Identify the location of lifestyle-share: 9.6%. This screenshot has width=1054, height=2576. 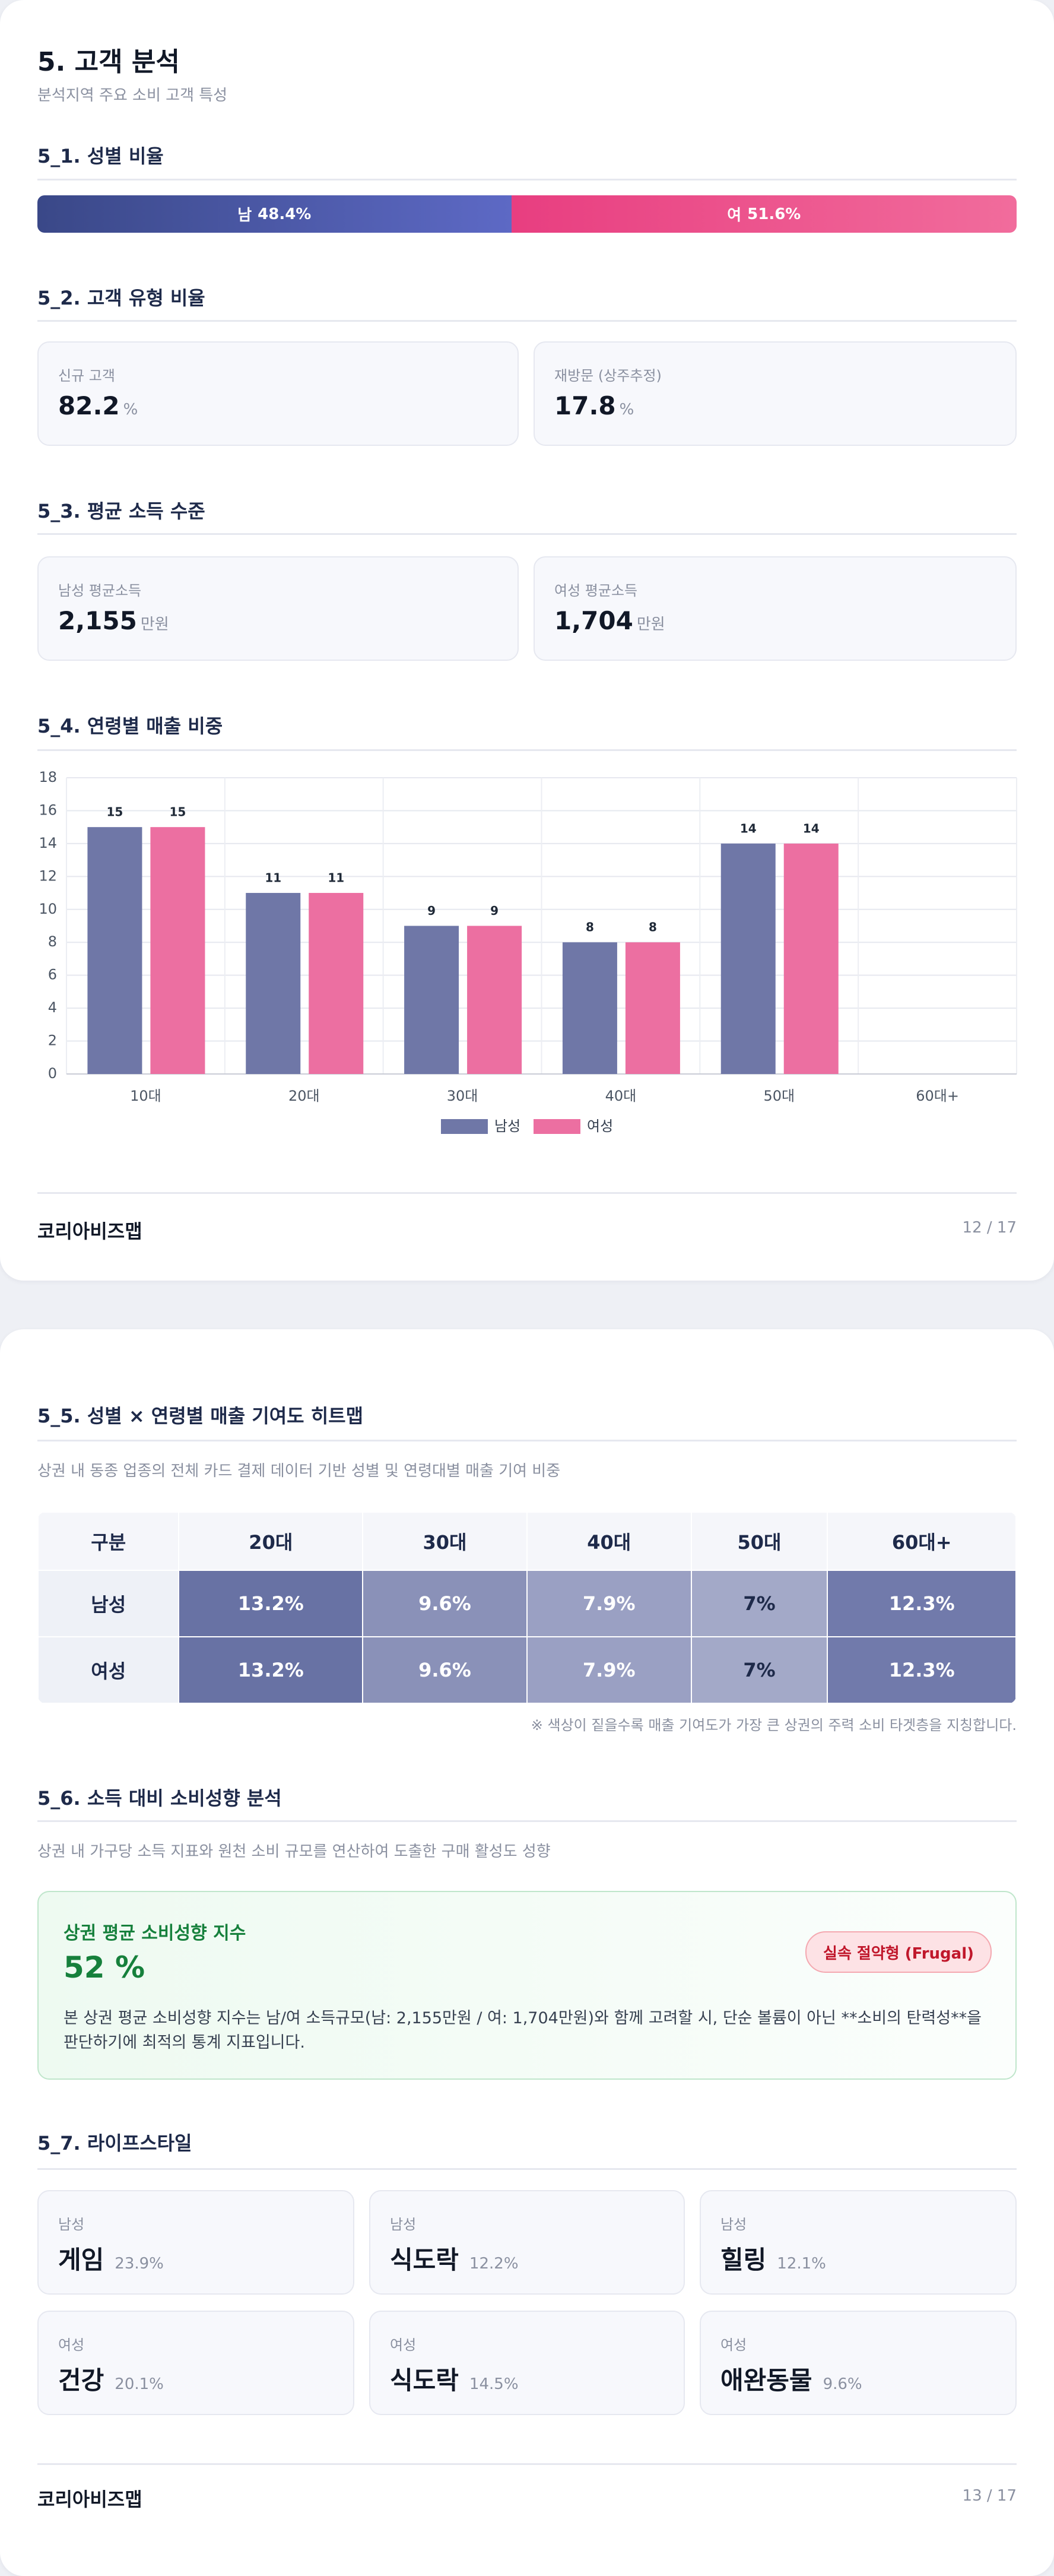
(842, 2384).